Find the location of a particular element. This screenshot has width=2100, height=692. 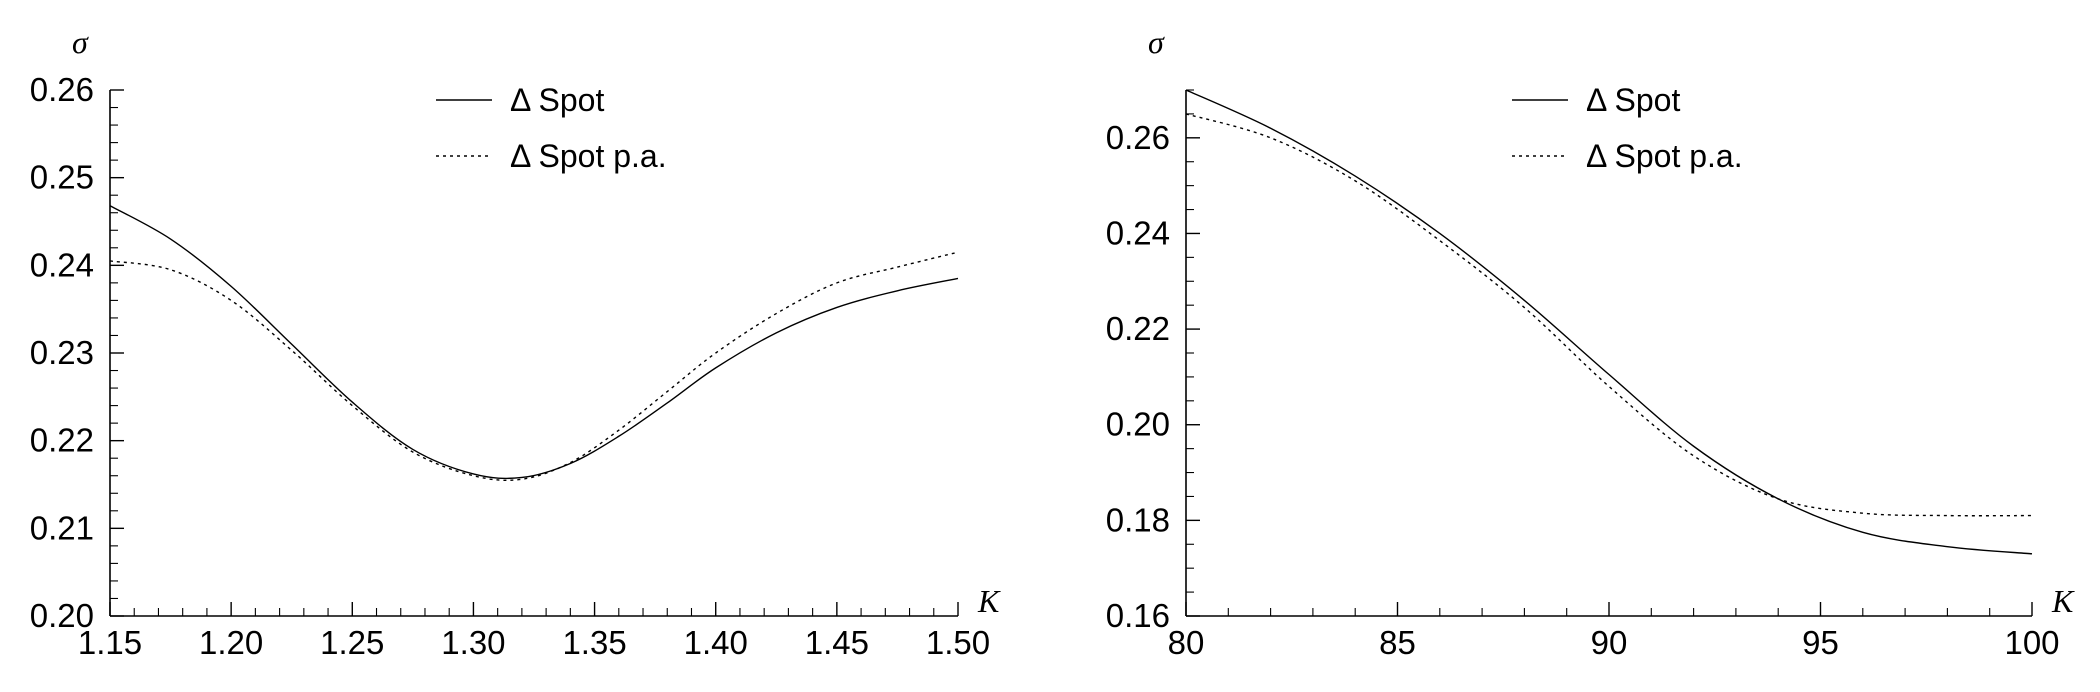

y-tick-label: 0.21 is located at coordinates (62, 527).